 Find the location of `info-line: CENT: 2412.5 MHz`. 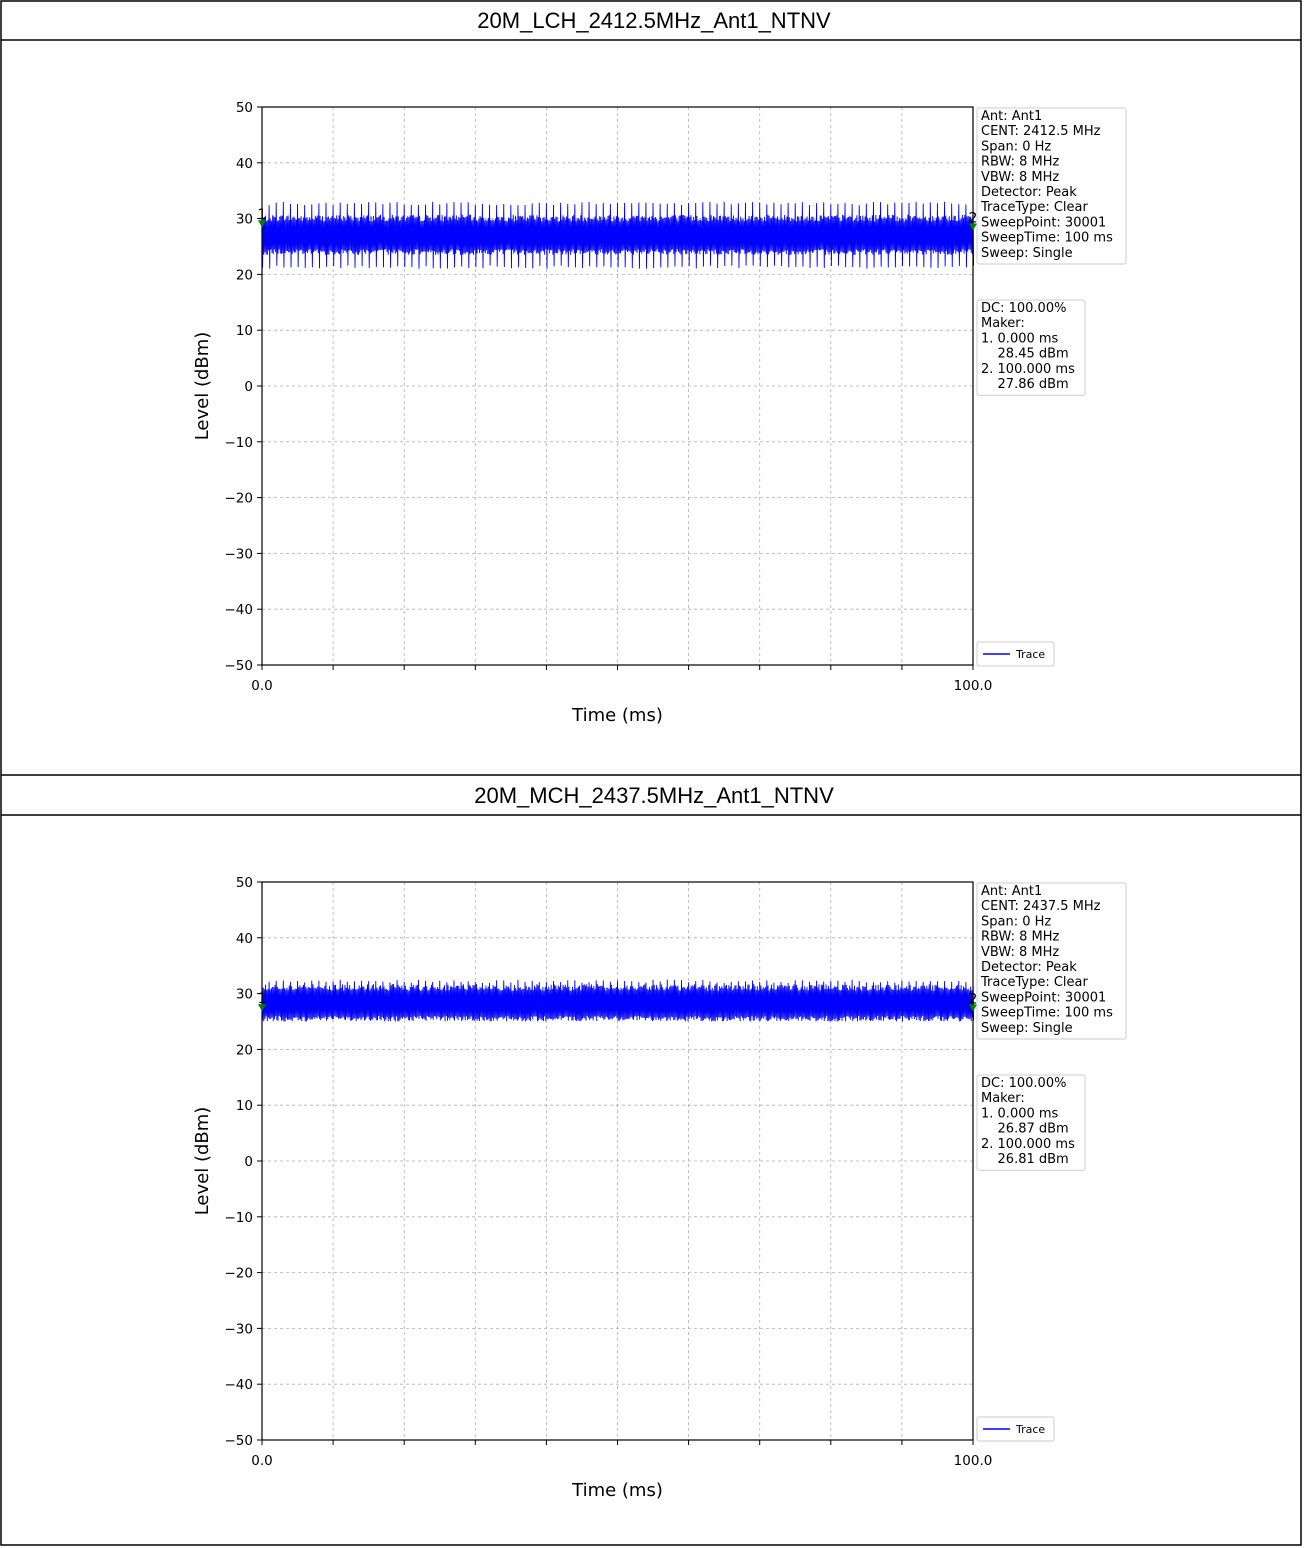

info-line: CENT: 2412.5 MHz is located at coordinates (1041, 131).